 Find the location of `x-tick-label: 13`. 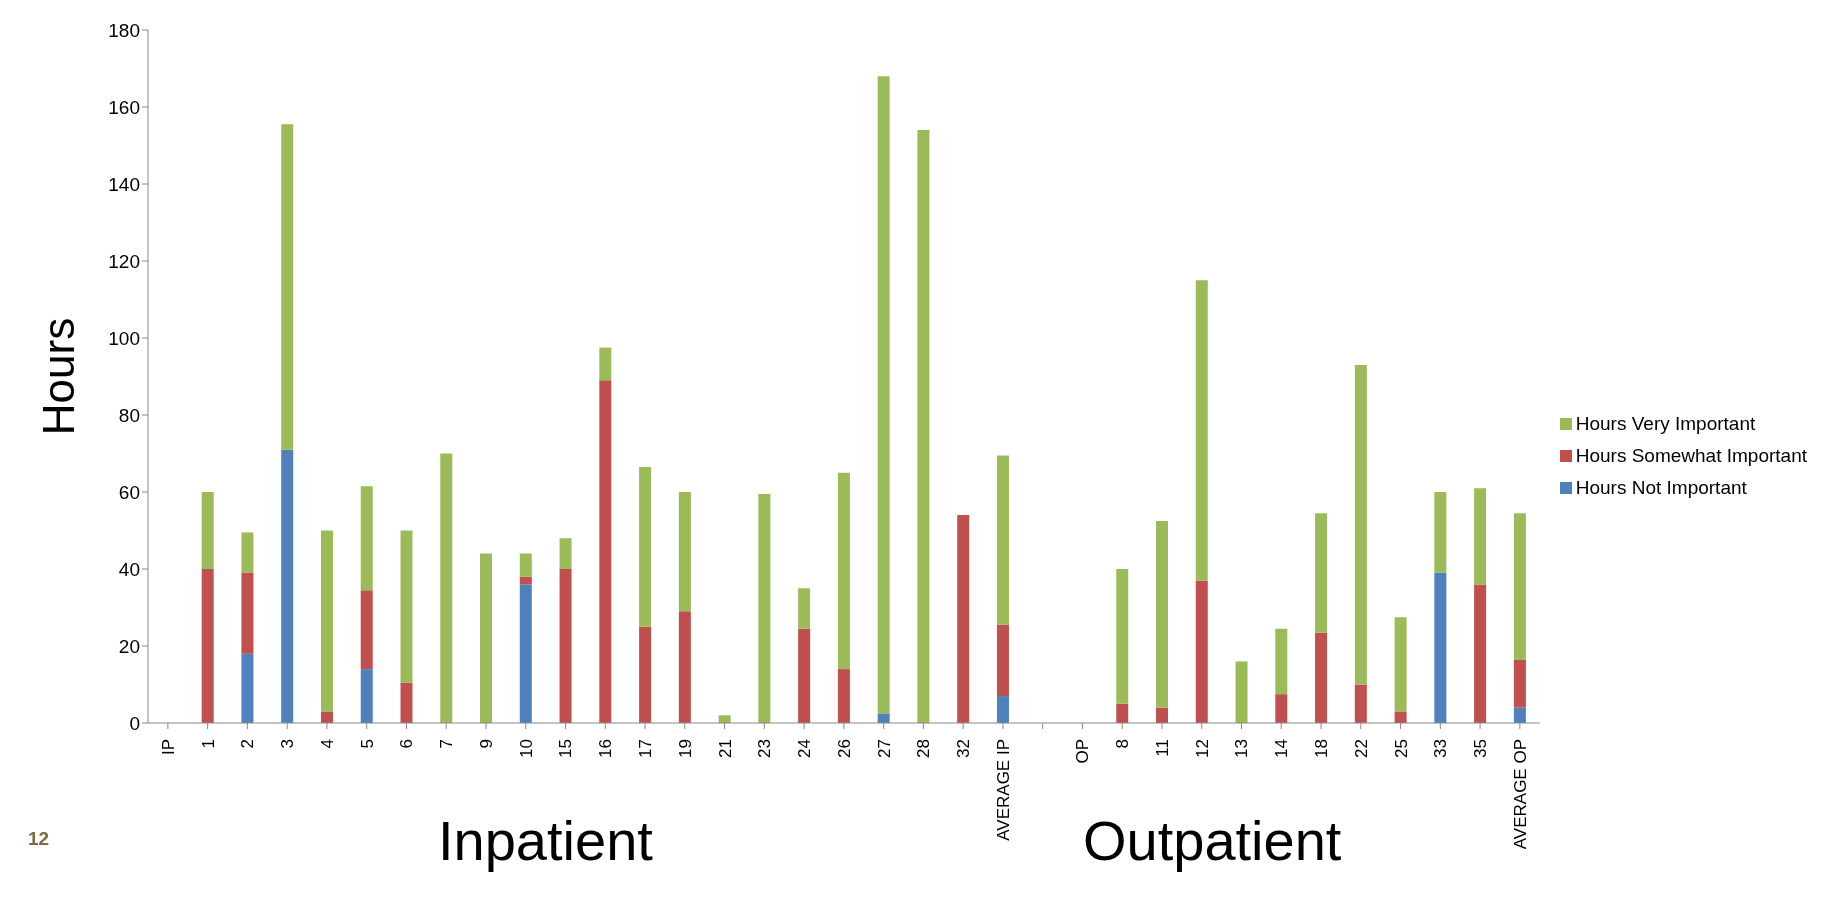

x-tick-label: 13 is located at coordinates (1242, 748).